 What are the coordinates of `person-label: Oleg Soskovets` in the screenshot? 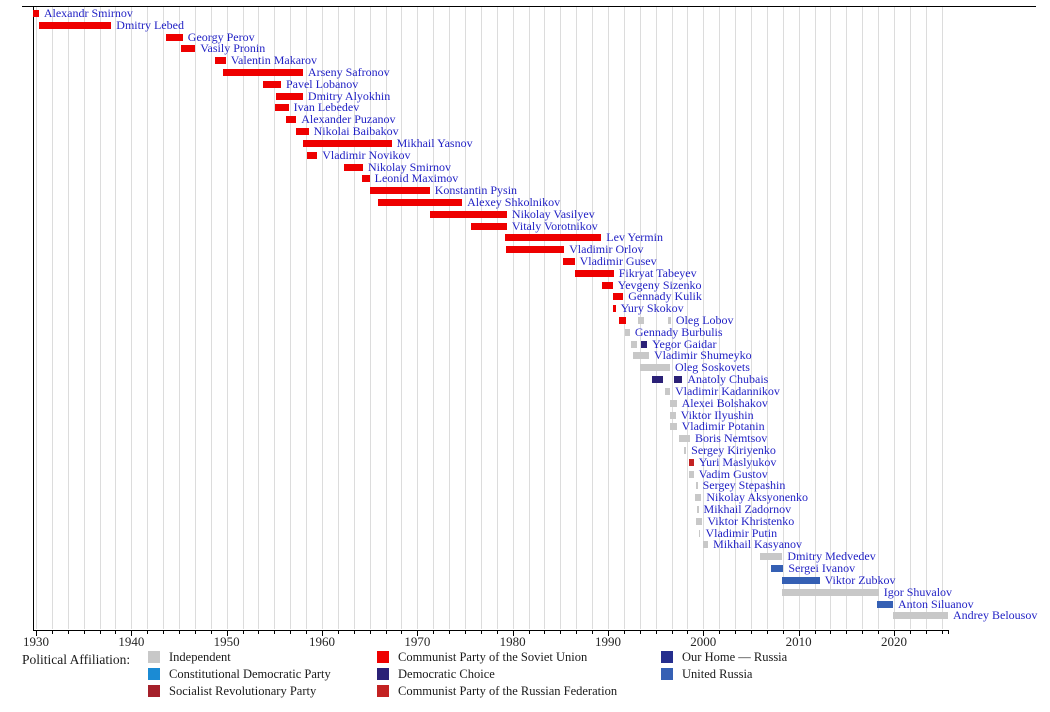 It's located at (712, 367).